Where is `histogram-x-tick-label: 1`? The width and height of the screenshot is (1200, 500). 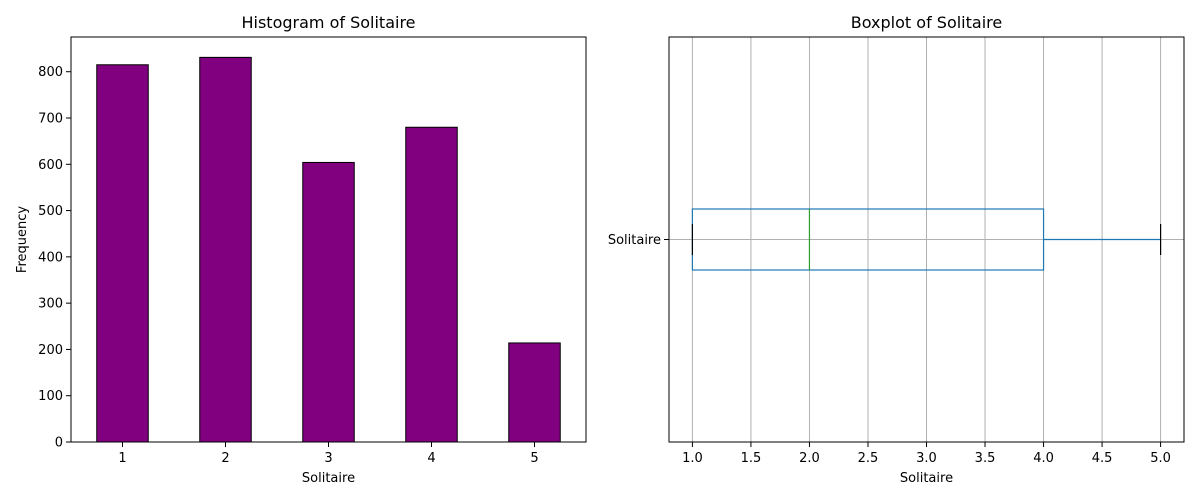 histogram-x-tick-label: 1 is located at coordinates (122, 458).